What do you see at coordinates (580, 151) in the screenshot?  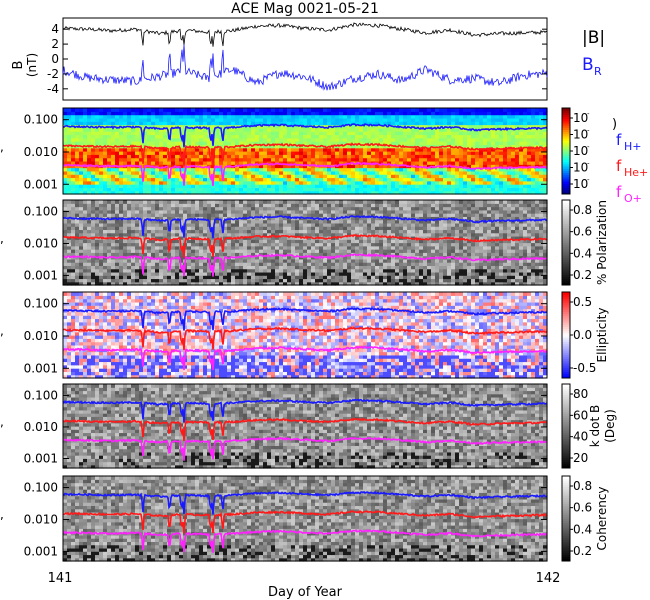 I see `colorbar-tick-label: 10` at bounding box center [580, 151].